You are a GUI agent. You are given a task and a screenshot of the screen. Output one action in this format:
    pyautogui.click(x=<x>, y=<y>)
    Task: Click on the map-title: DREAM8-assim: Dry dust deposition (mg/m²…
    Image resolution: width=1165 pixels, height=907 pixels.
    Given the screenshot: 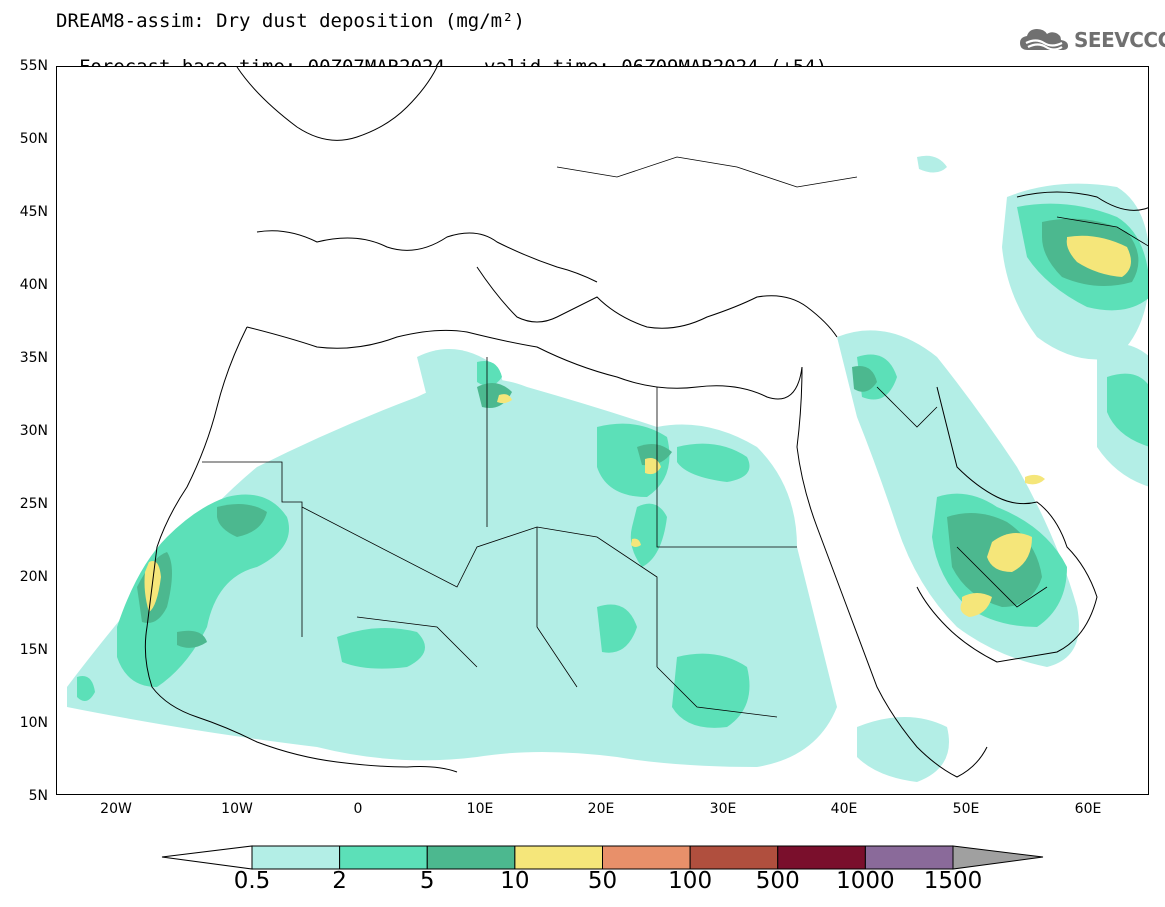 What is the action you would take?
    pyautogui.click(x=290, y=21)
    